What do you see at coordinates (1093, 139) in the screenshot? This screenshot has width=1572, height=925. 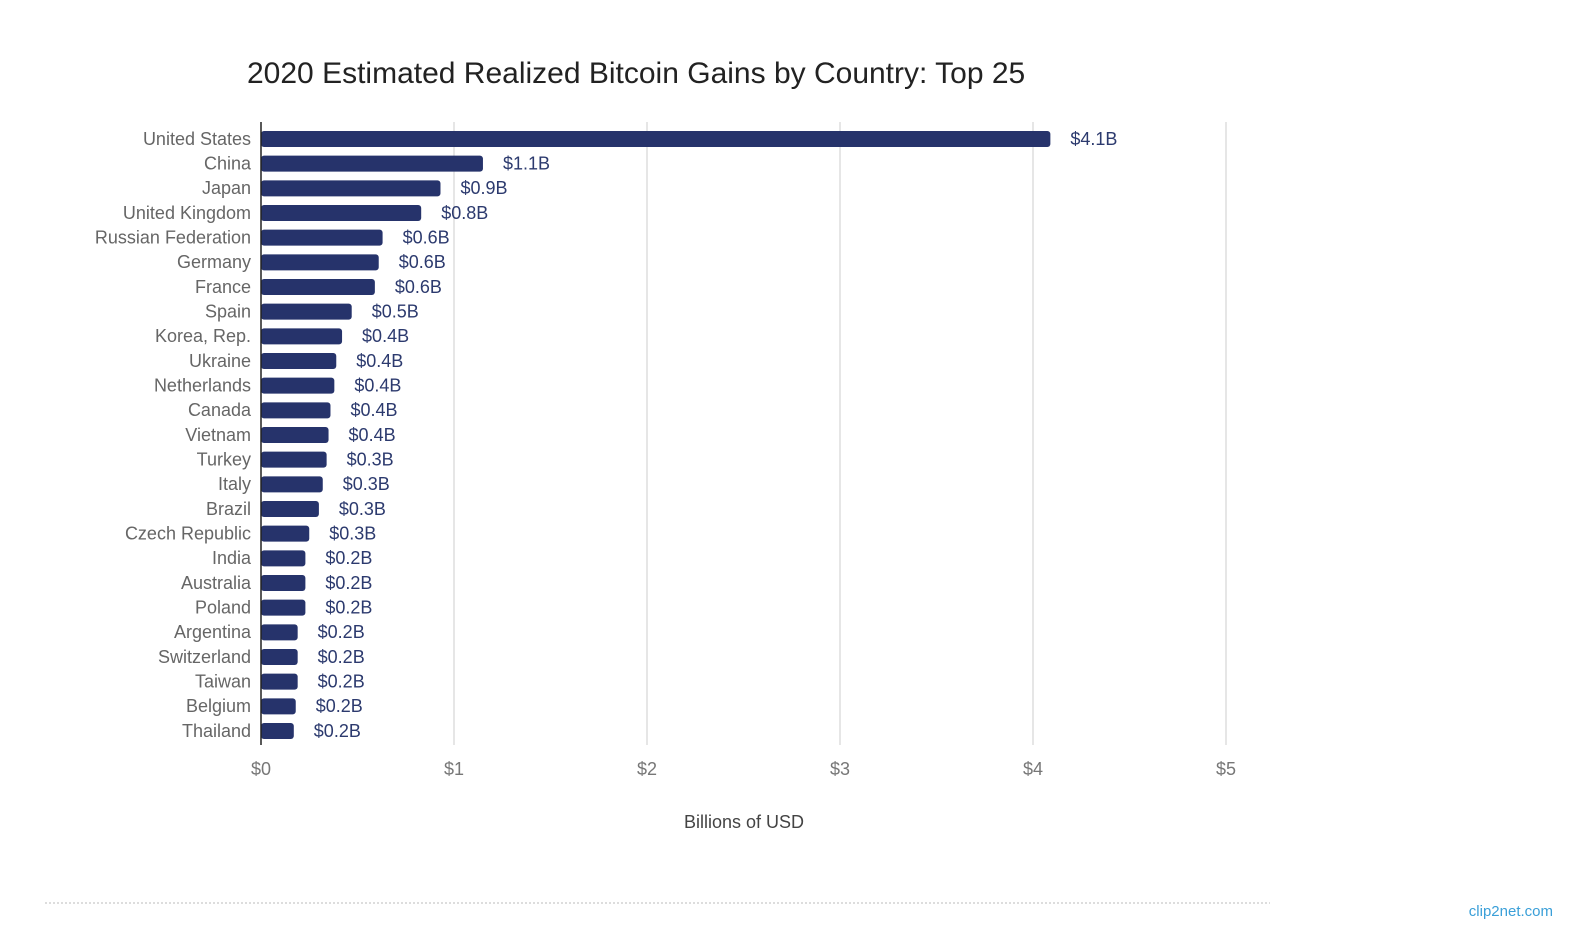 I see `value-label: $4.1B` at bounding box center [1093, 139].